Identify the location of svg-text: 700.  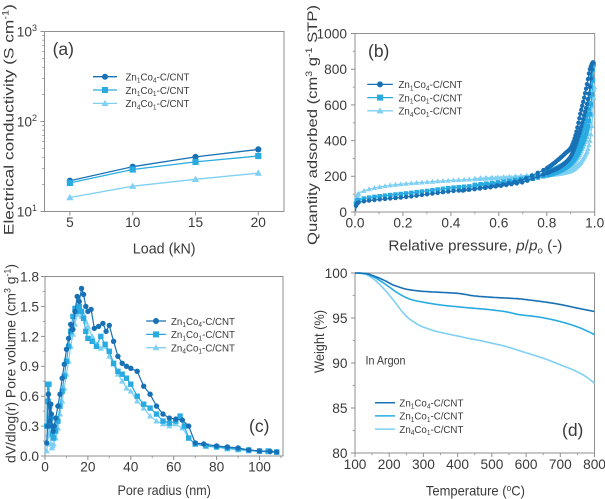
(560, 464).